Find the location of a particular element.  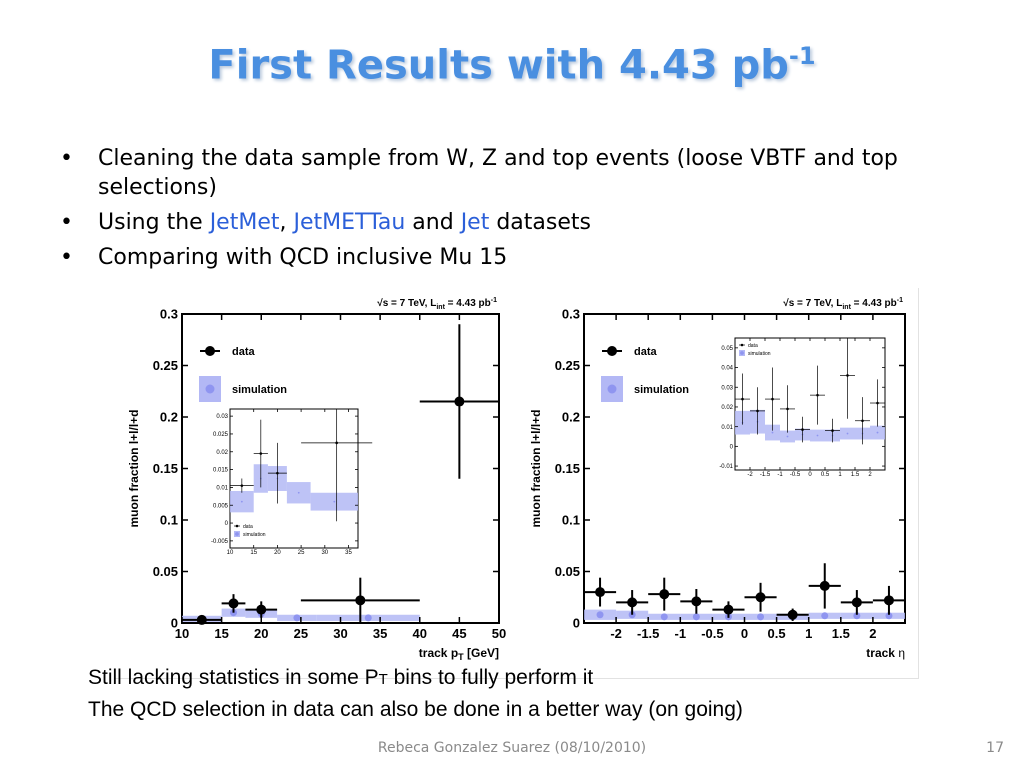

plot2-inset-ytick-label: 0 is located at coordinates (732, 447).